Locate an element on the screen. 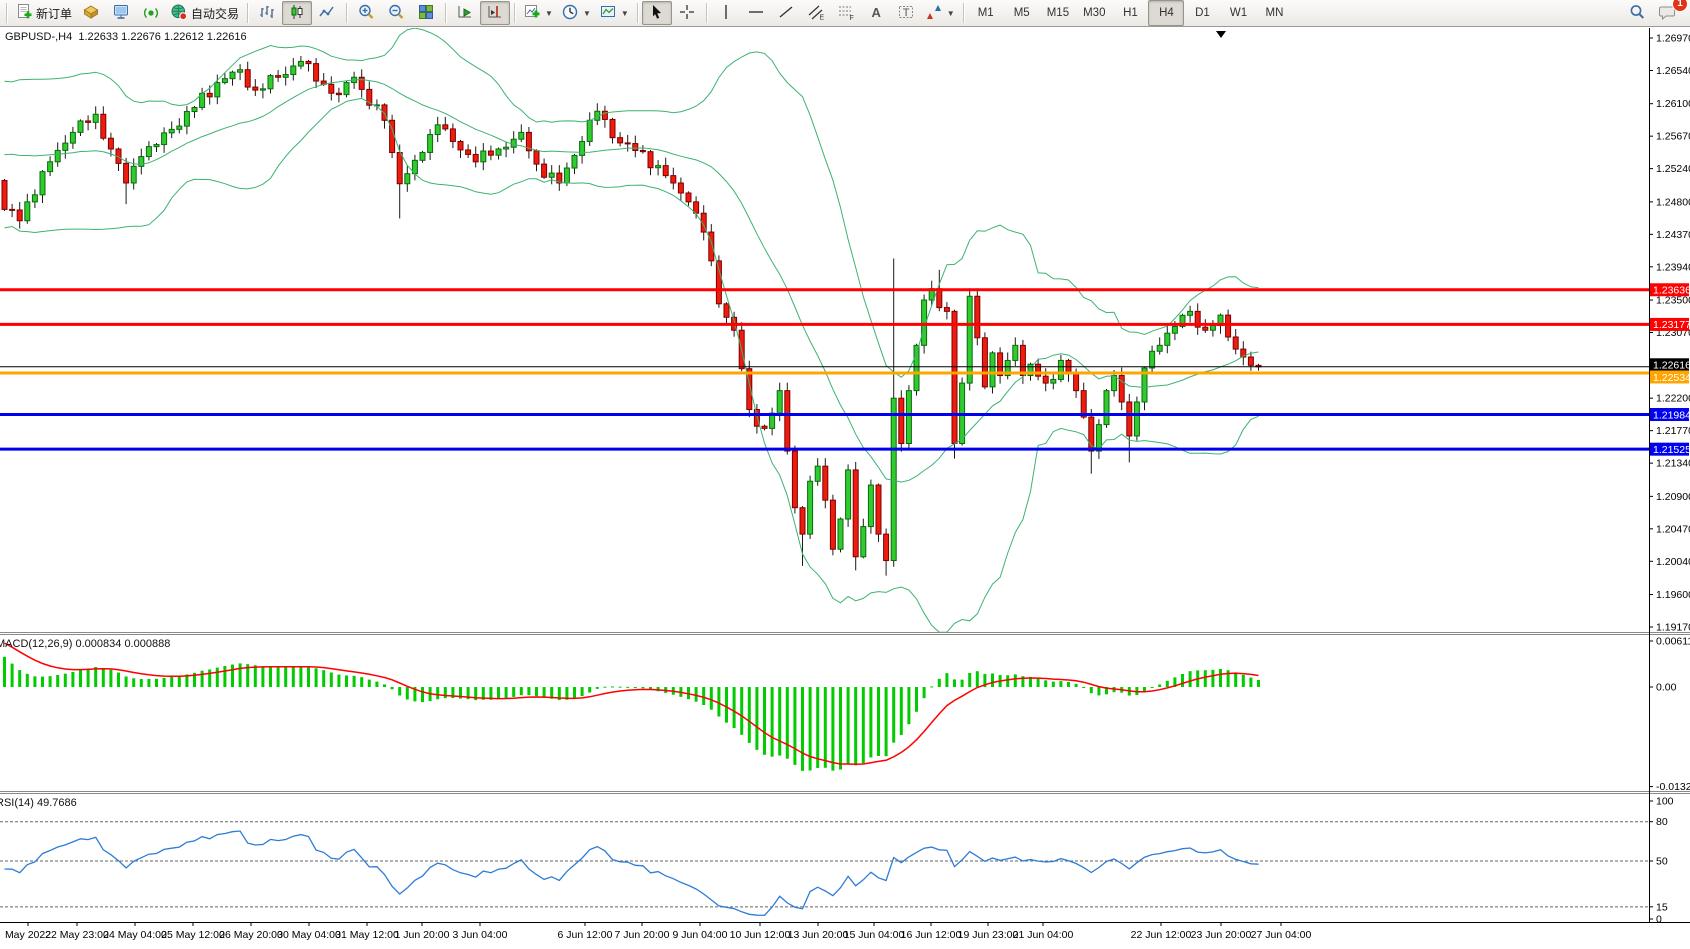 The image size is (1690, 949). autotrading-button: 自动交易 is located at coordinates (204, 13).